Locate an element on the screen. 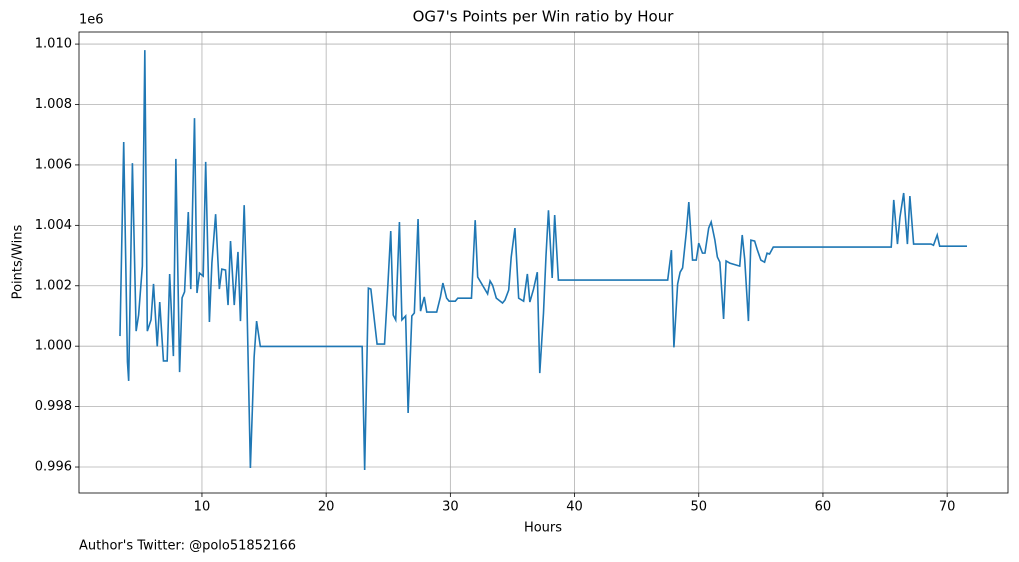 This screenshot has width=1019, height=562. y-tick-label: 0.996 is located at coordinates (53, 467).